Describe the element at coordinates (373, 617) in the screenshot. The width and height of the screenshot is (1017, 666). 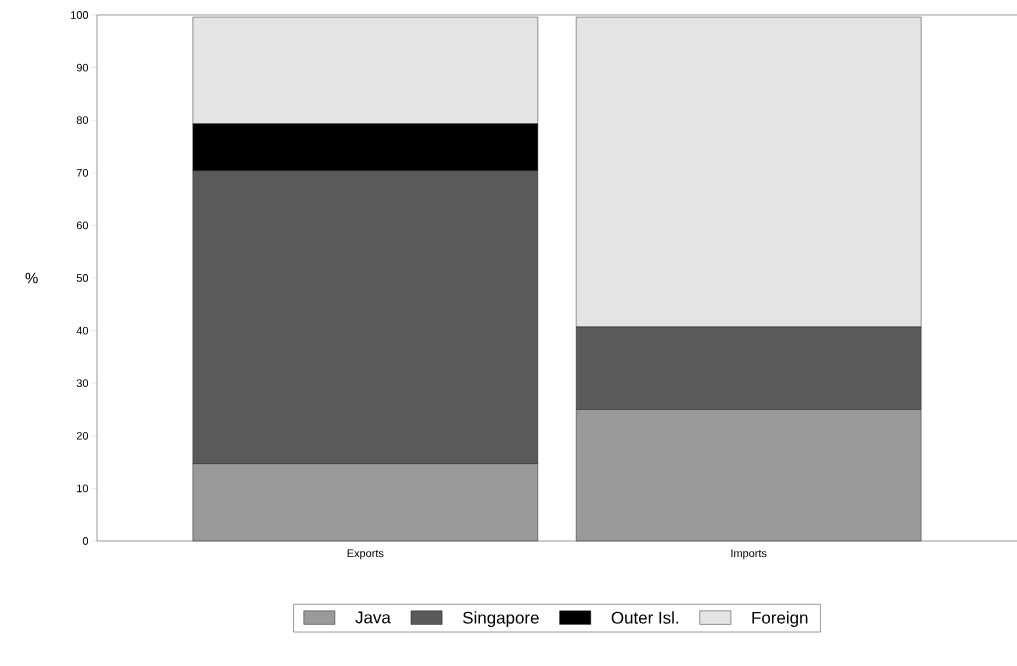
I see `legend-label: Java` at that location.